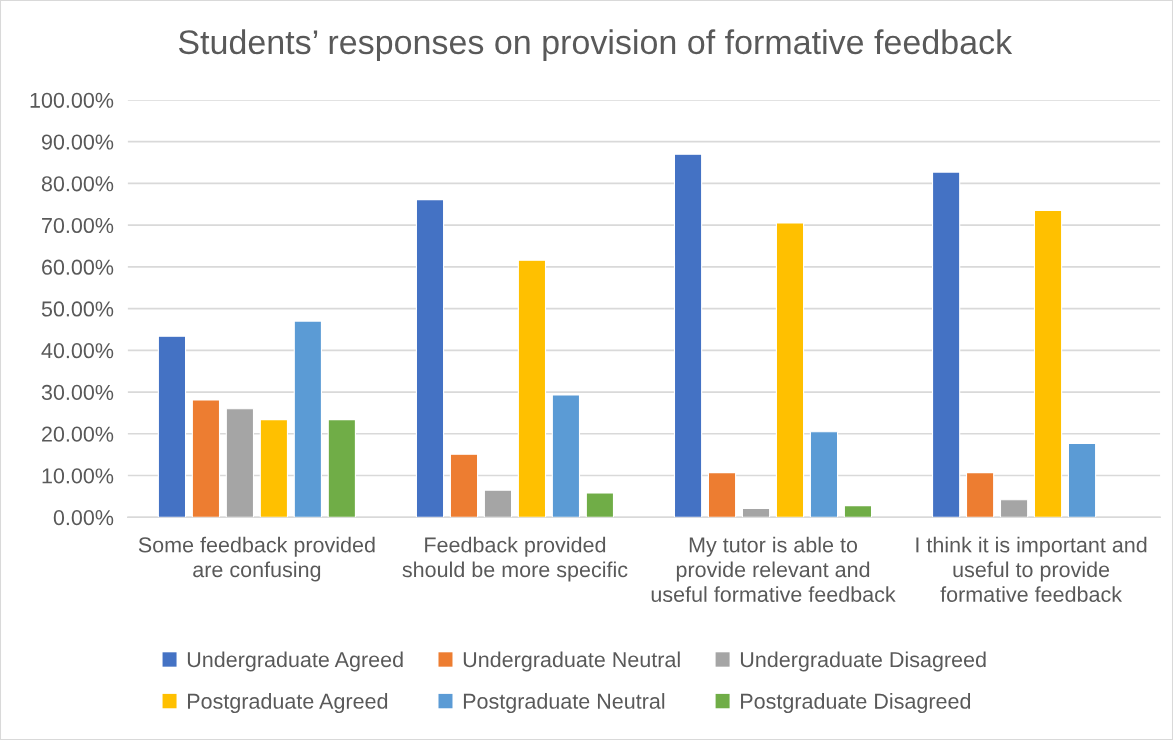 Image resolution: width=1173 pixels, height=740 pixels. What do you see at coordinates (77, 309) in the screenshot?
I see `y-tick-label: 50.00%` at bounding box center [77, 309].